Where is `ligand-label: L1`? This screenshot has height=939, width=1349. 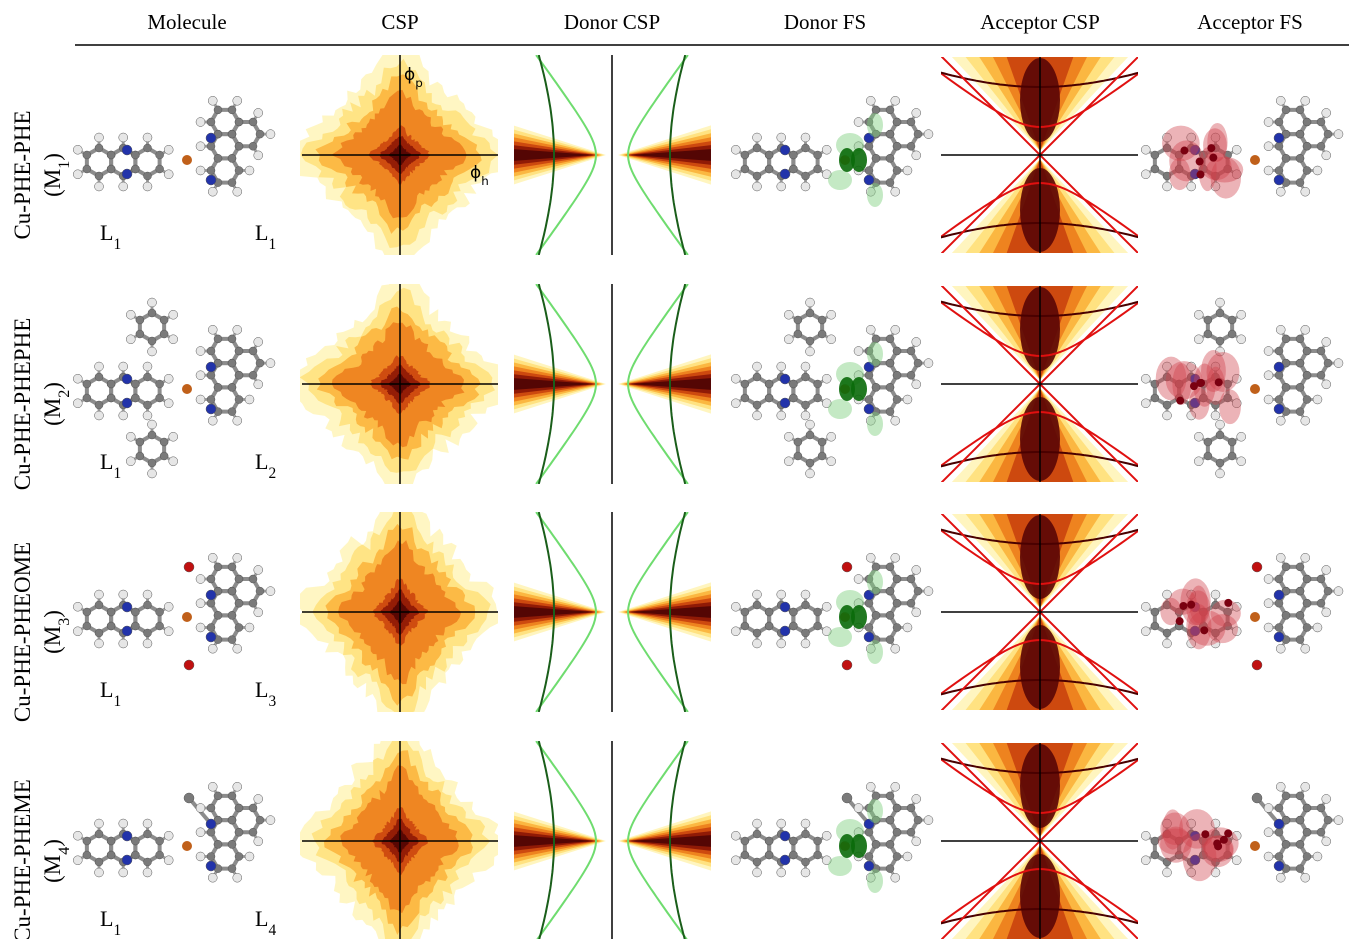 ligand-label: L1 is located at coordinates (110, 236).